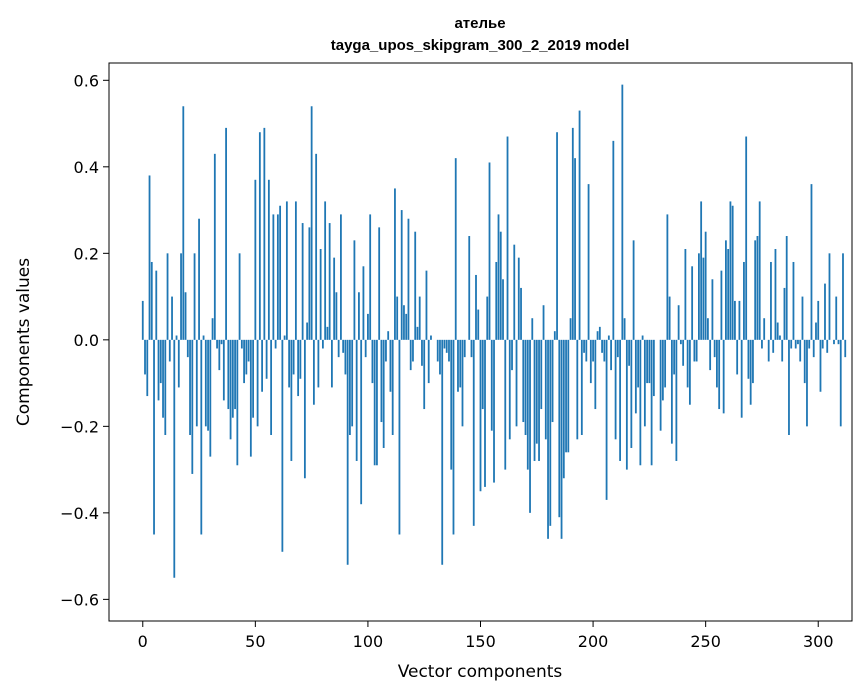  I want to click on y-tick-label: −0.6, so click(79, 599).